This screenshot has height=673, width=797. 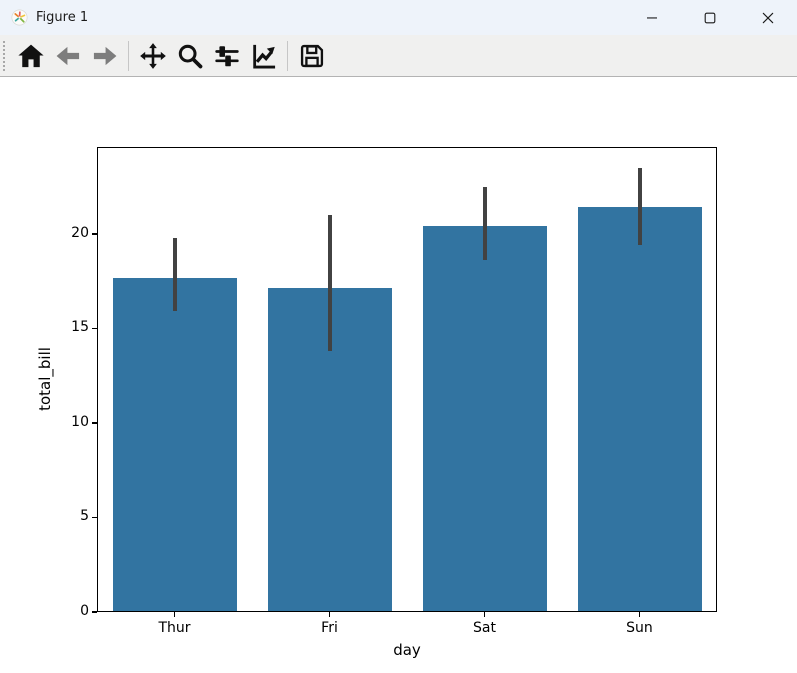 I want to click on x-axis-label: day, so click(x=407, y=650).